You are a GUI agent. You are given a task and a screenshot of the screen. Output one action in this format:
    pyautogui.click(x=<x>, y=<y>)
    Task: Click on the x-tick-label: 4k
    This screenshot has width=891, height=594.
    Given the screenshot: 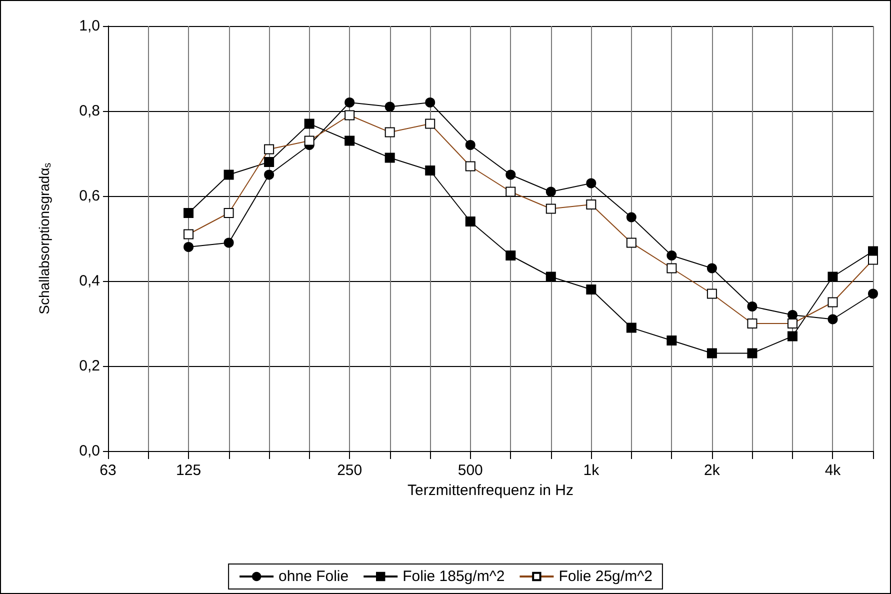 What is the action you would take?
    pyautogui.click(x=833, y=470)
    